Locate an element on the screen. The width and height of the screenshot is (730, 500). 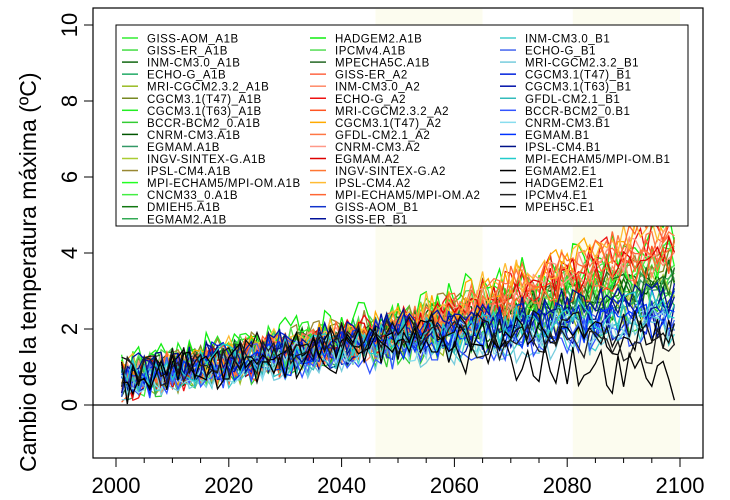
legend-item: INGV-SINTEX-G.A2 is located at coordinates (377, 172).